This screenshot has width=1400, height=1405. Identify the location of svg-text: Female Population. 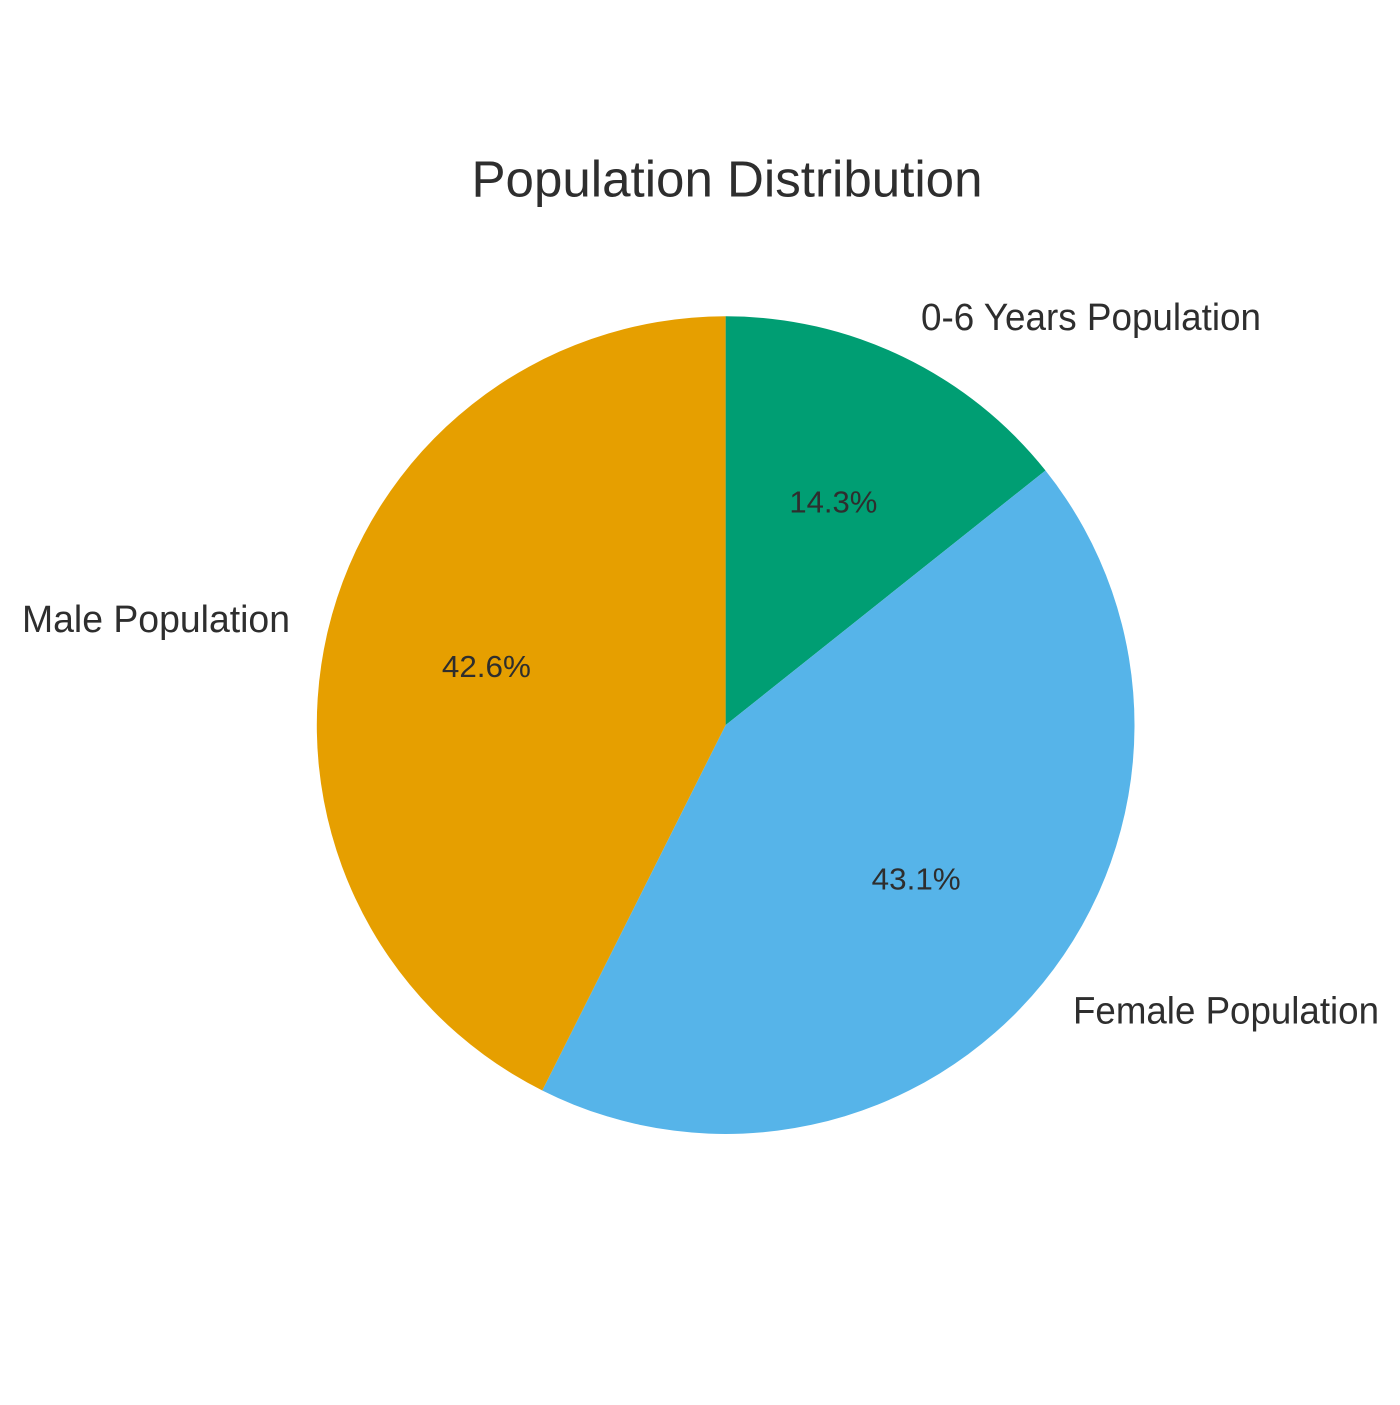
(1226, 1012).